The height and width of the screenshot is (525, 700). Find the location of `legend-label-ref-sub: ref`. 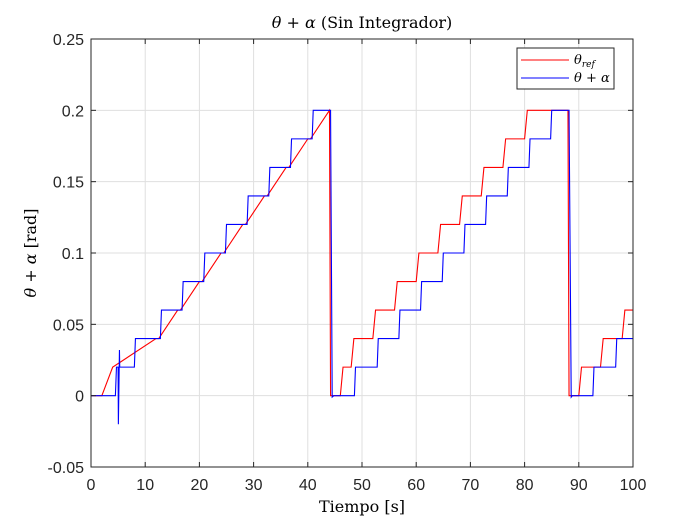

legend-label-ref-sub: ref is located at coordinates (589, 65).